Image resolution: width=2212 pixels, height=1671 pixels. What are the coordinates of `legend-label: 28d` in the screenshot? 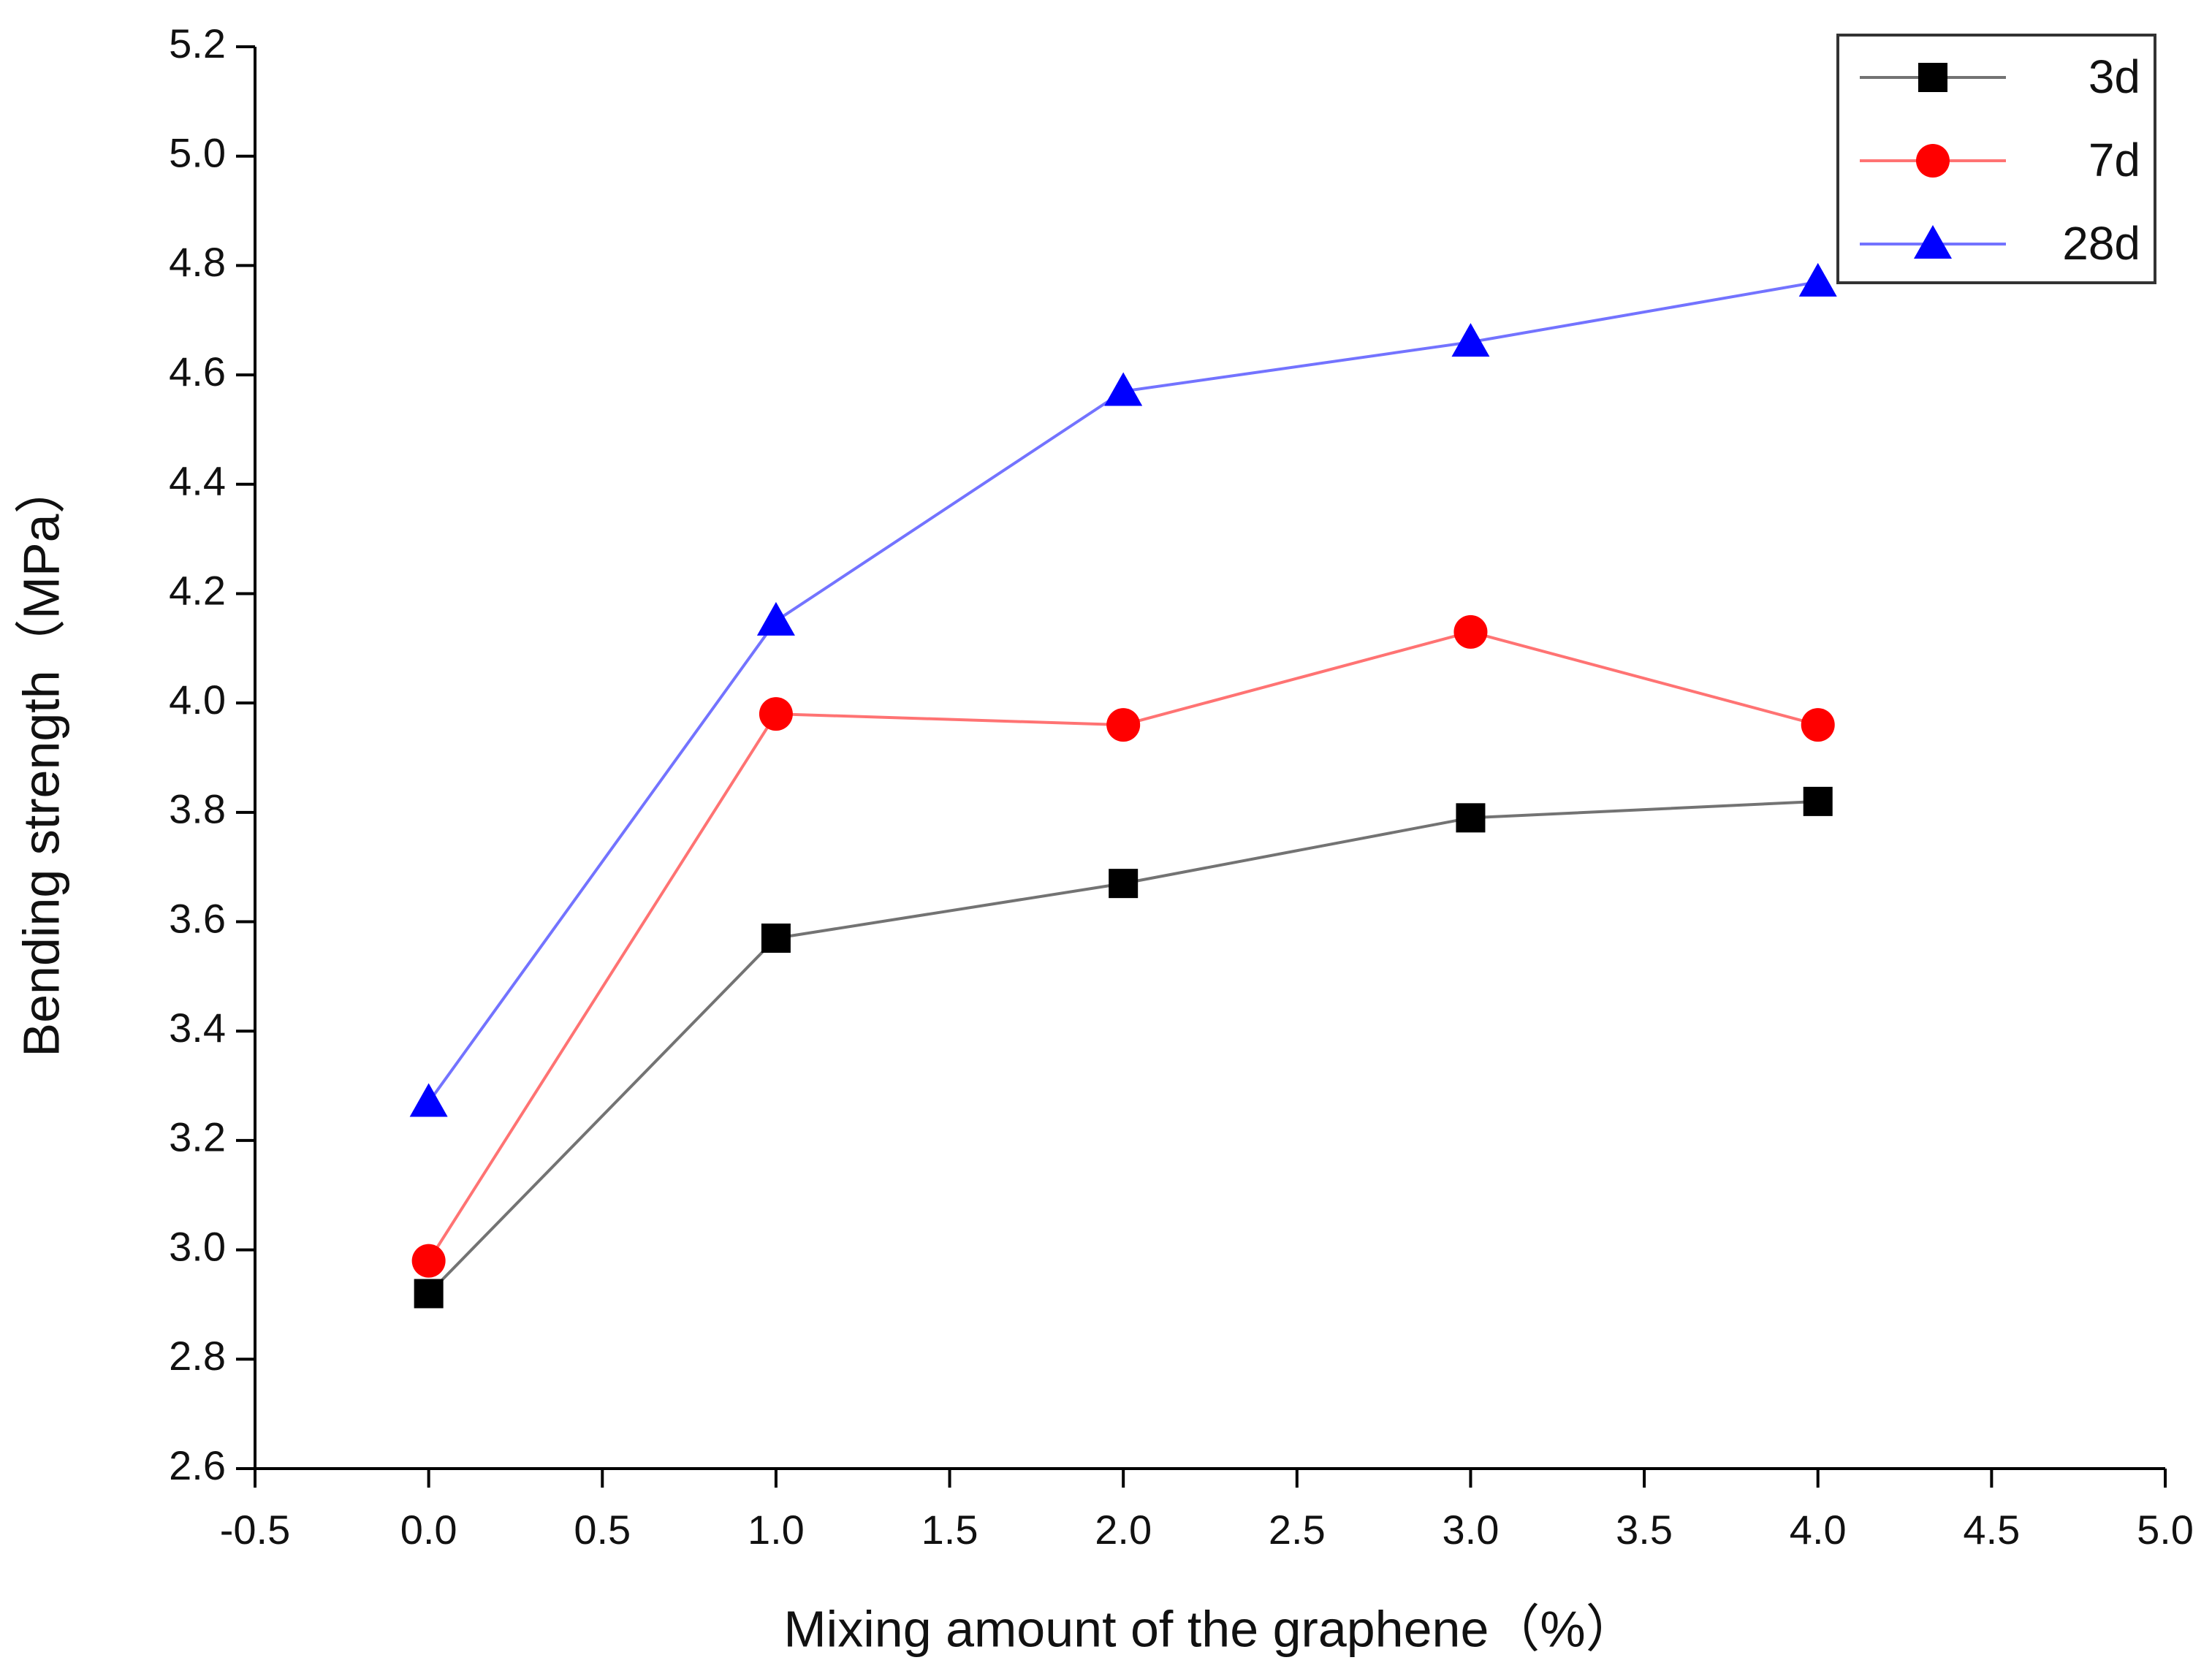 It's located at (2101, 244).